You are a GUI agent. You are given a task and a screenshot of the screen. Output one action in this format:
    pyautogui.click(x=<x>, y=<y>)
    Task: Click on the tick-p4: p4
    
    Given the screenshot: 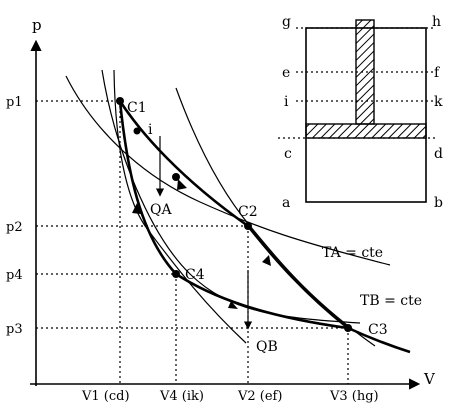 What is the action you would take?
    pyautogui.click(x=14, y=275)
    